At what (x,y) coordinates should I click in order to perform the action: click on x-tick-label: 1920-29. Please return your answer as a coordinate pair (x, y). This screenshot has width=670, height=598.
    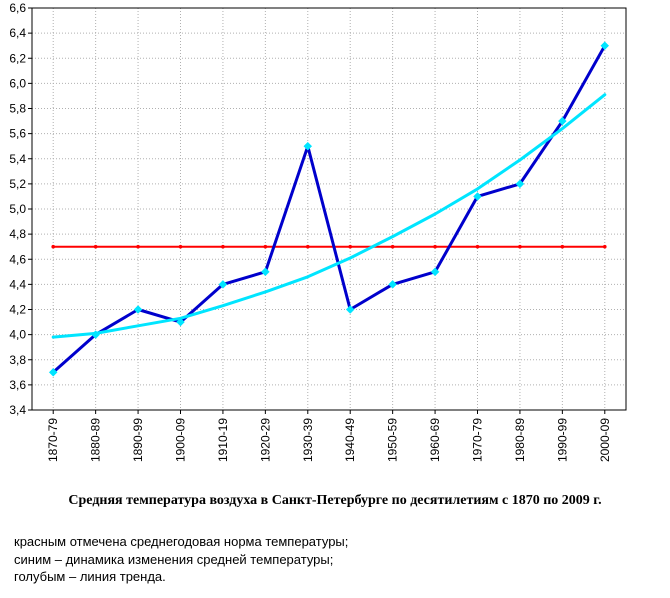
    Looking at the image, I should click on (265, 440).